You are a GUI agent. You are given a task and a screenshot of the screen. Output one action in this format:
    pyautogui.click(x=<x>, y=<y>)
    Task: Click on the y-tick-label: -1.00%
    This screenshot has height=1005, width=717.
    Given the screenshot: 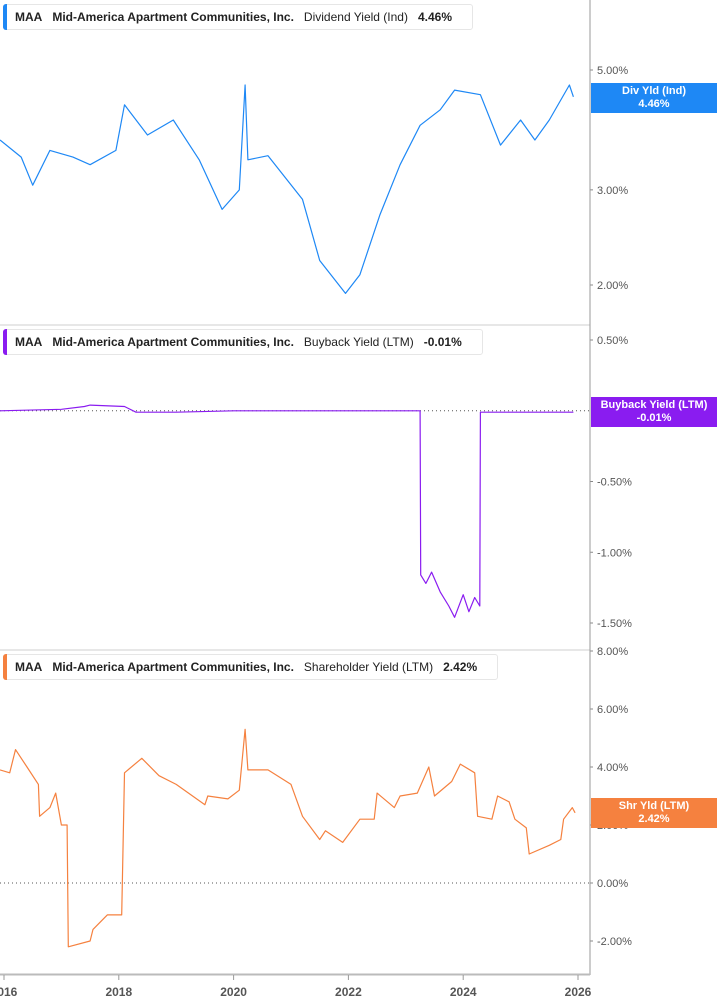 What is the action you would take?
    pyautogui.click(x=614, y=553)
    